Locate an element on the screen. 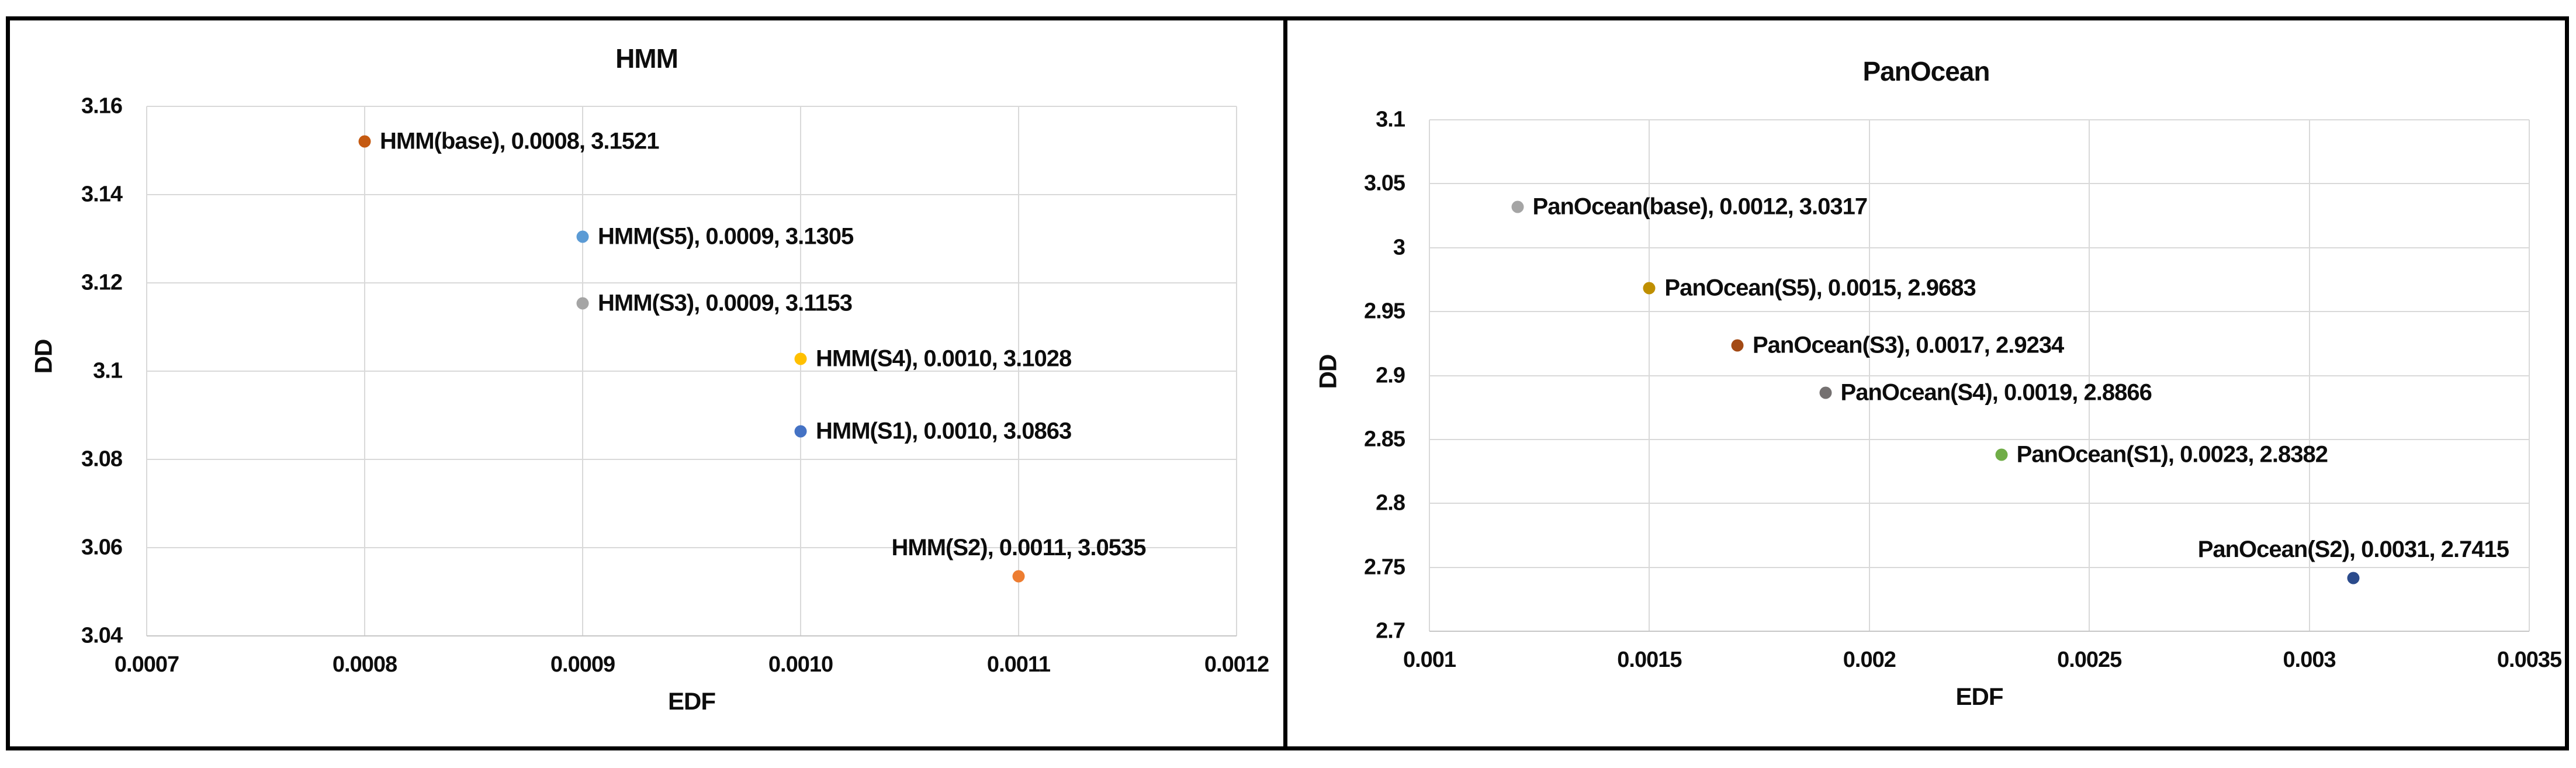 This screenshot has height=768, width=2576. x-tick-label: 0.0011 is located at coordinates (1018, 664).